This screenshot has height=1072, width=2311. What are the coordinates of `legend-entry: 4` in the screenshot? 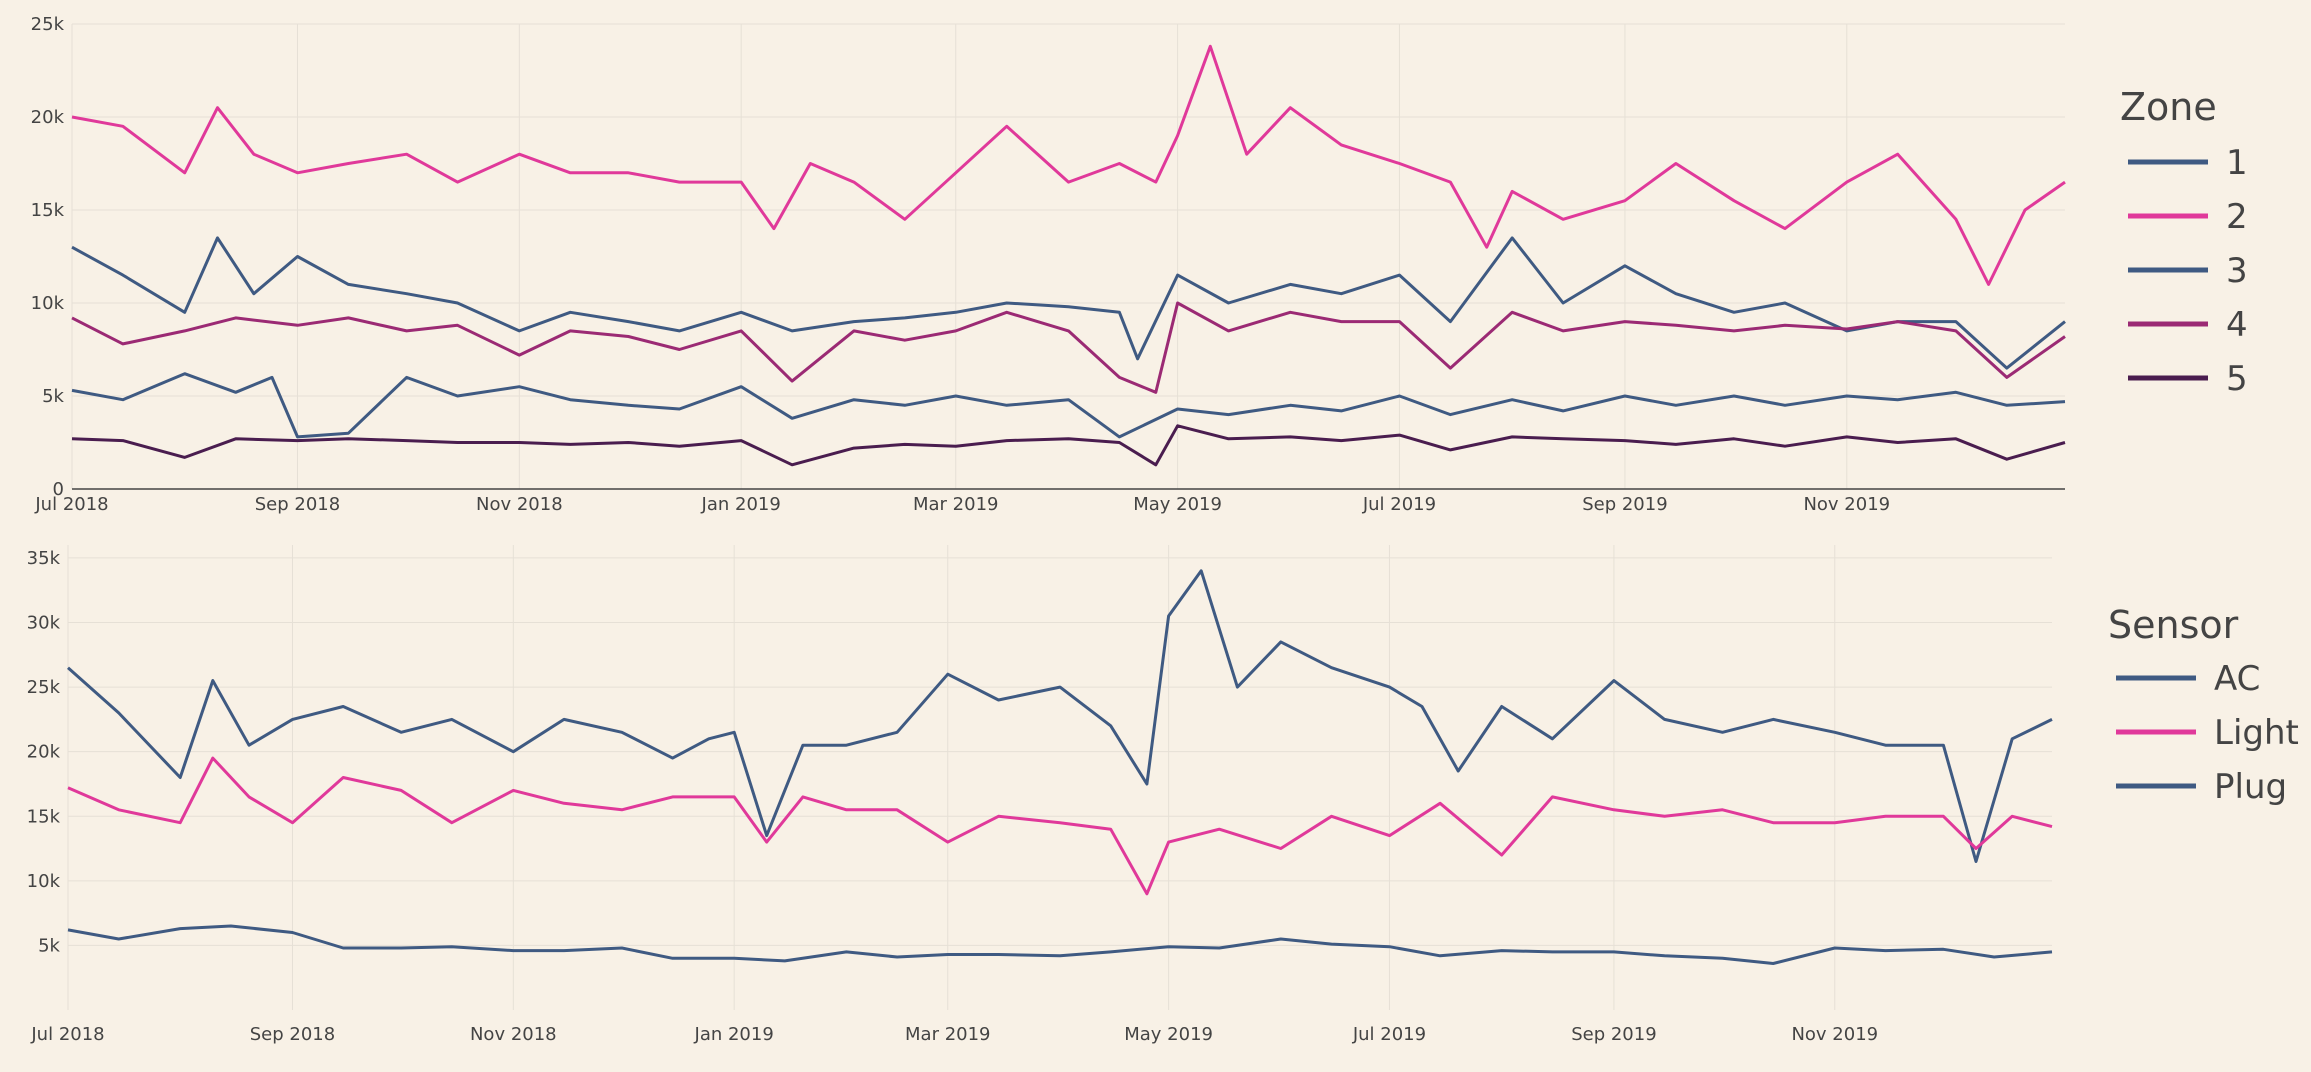 It's located at (2237, 325).